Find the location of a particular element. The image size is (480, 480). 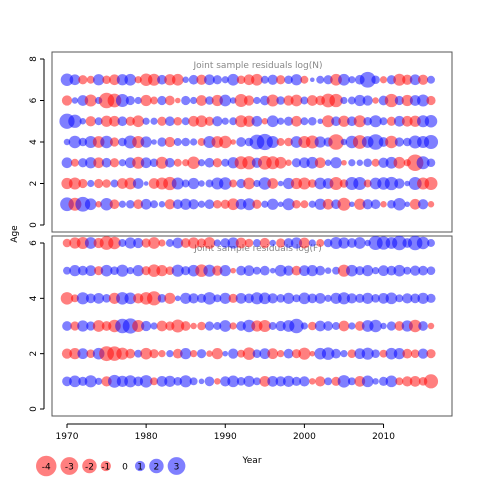

bubble-logF-age5-2007 is located at coordinates (360, 271).